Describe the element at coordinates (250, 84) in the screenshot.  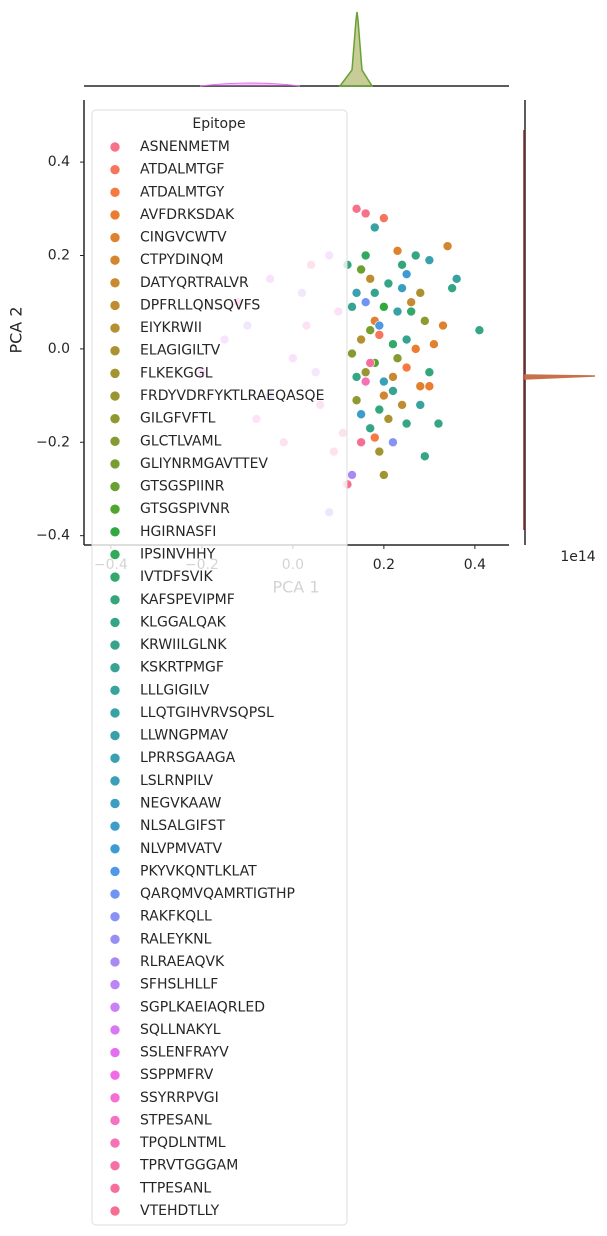
I see `marginal-density` at that location.